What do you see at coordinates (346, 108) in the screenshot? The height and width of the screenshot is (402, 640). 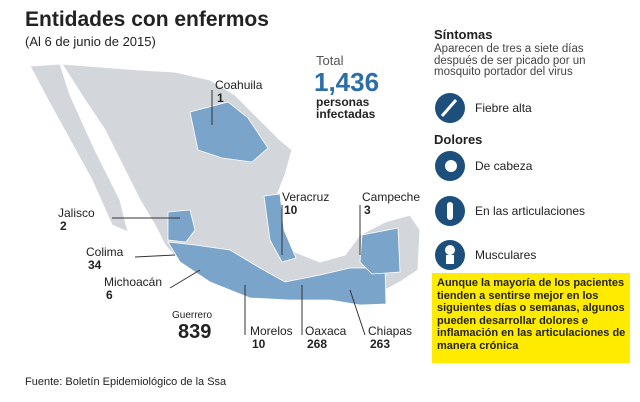 I see `total-unit: personas infectadas` at bounding box center [346, 108].